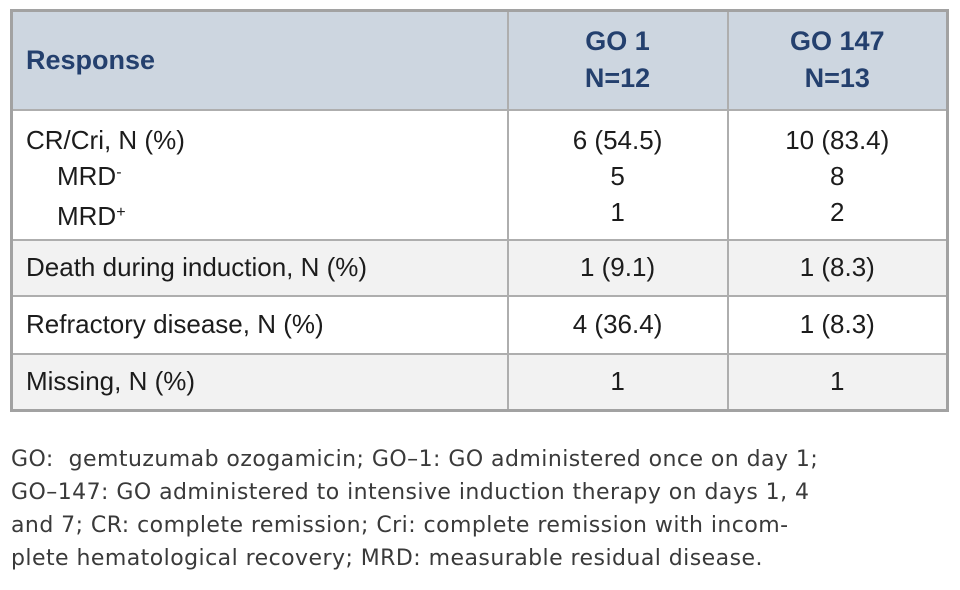 The image size is (960, 590). What do you see at coordinates (837, 139) in the screenshot?
I see `cr-cri-go147-total: 10 (83.4)` at bounding box center [837, 139].